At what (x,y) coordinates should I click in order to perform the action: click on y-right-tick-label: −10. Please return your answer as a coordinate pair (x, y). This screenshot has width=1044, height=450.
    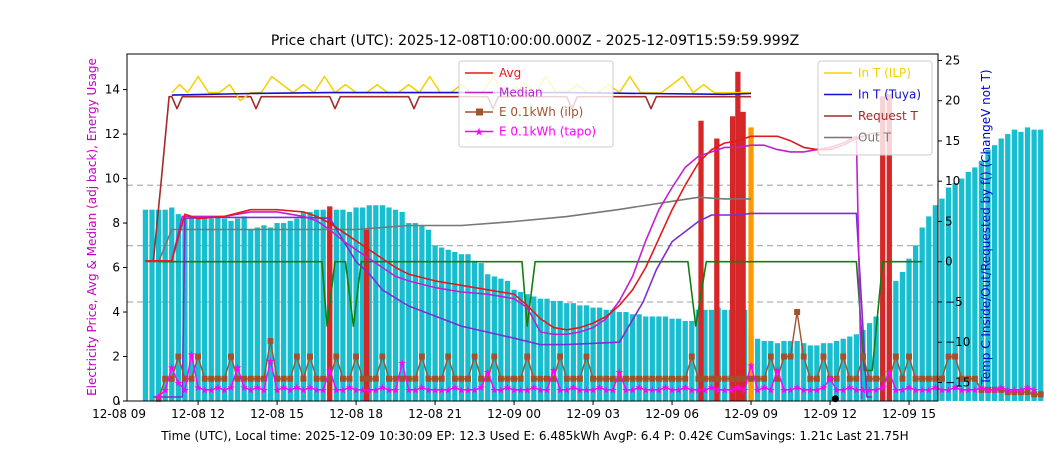
    Looking at the image, I should click on (957, 342).